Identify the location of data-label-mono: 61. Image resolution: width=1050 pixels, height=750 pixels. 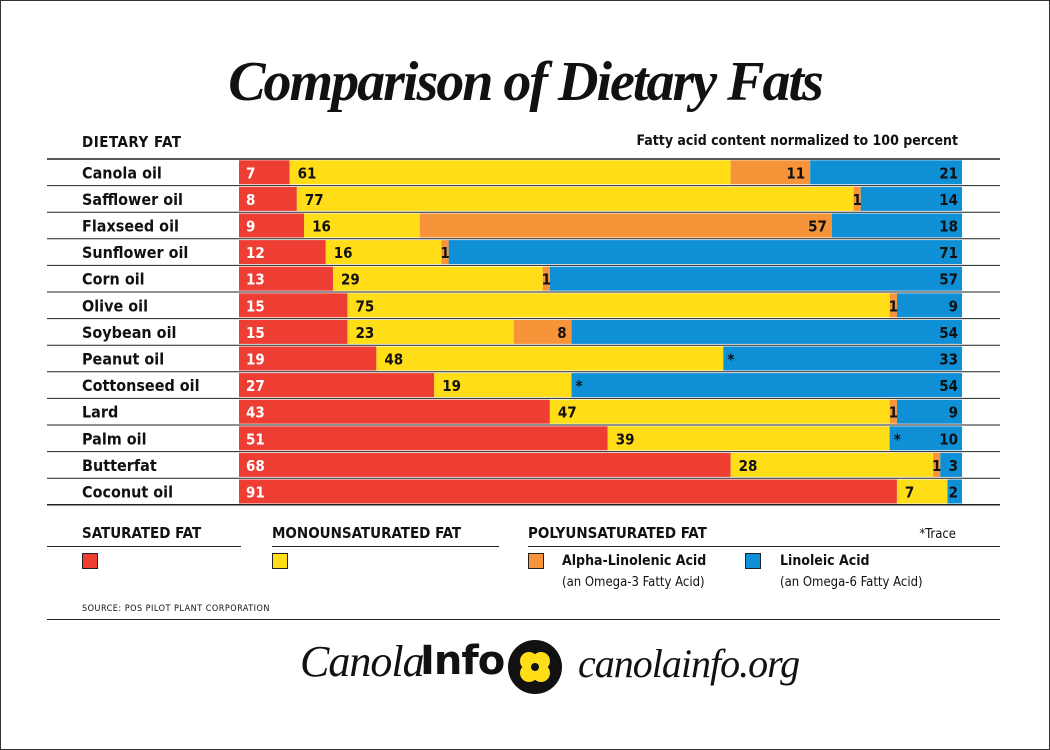
(307, 173).